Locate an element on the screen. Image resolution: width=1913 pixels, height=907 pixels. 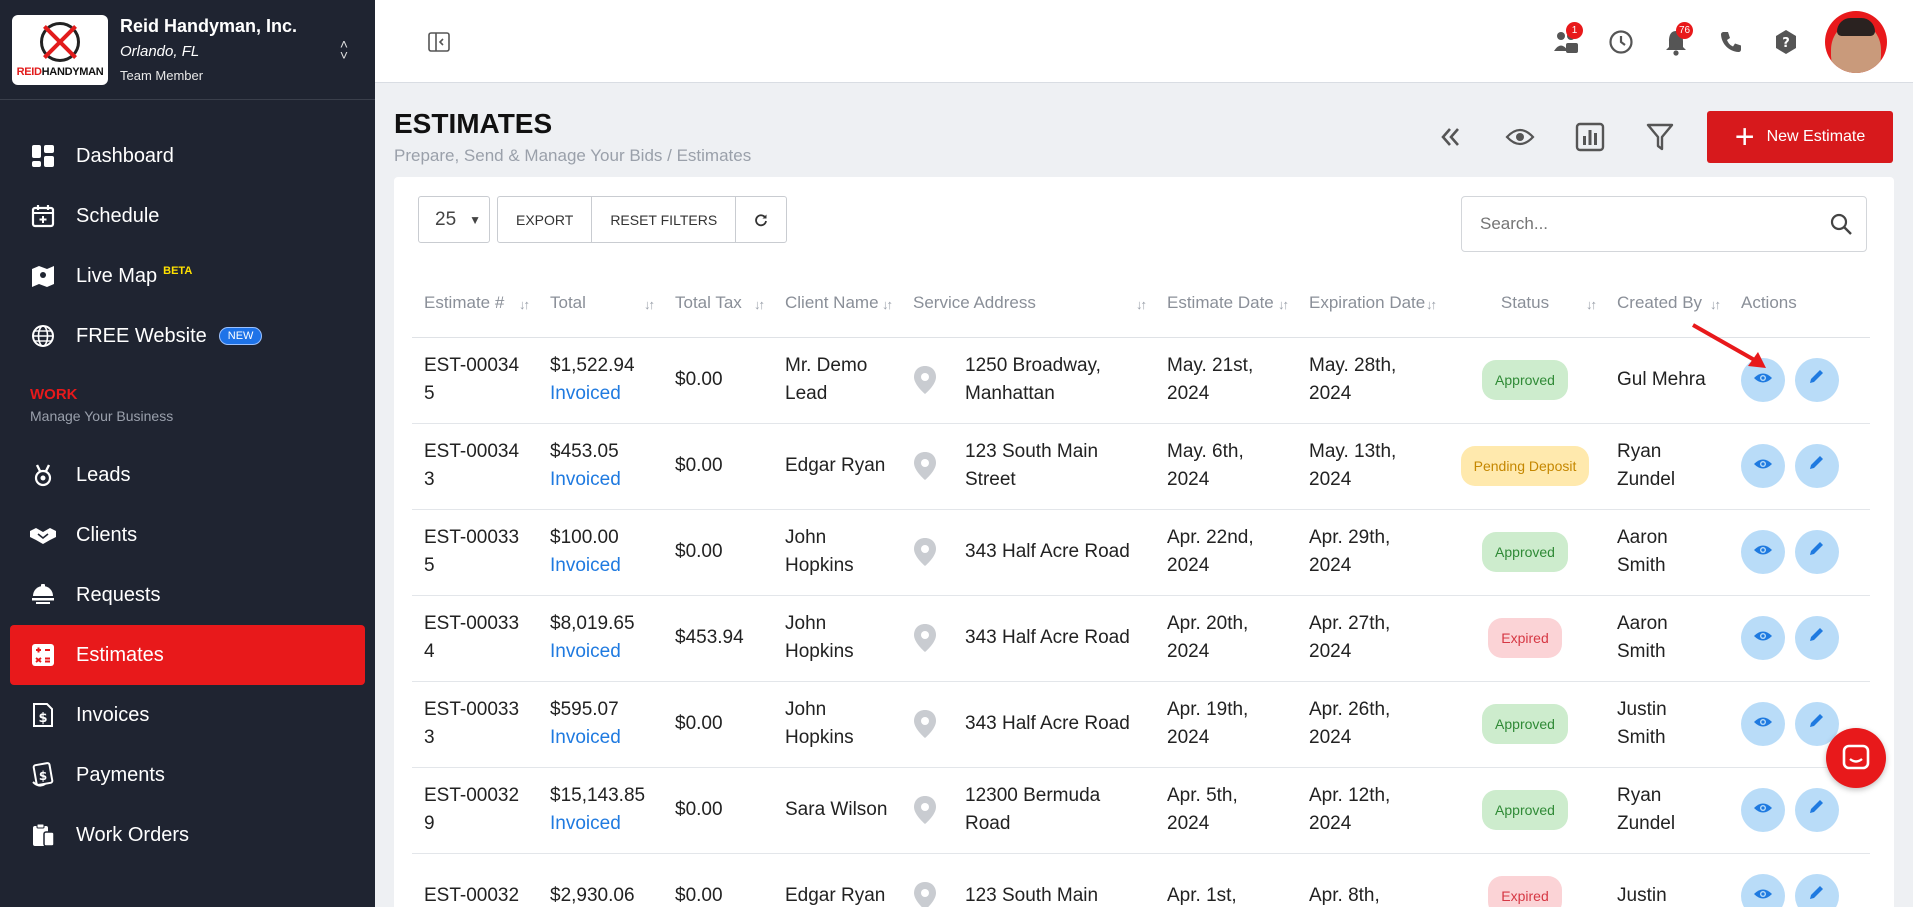
handshake-icon is located at coordinates (43, 535).